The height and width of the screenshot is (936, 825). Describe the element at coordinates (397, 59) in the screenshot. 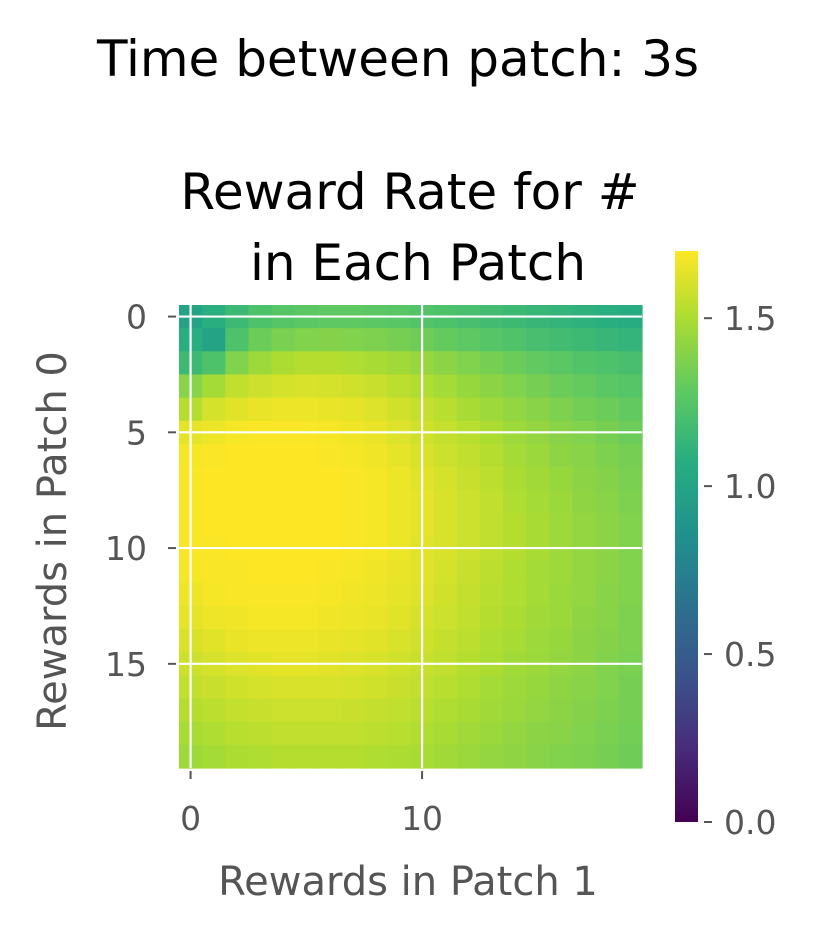

I see `figure-suptitle: Time between patch: 3s` at that location.